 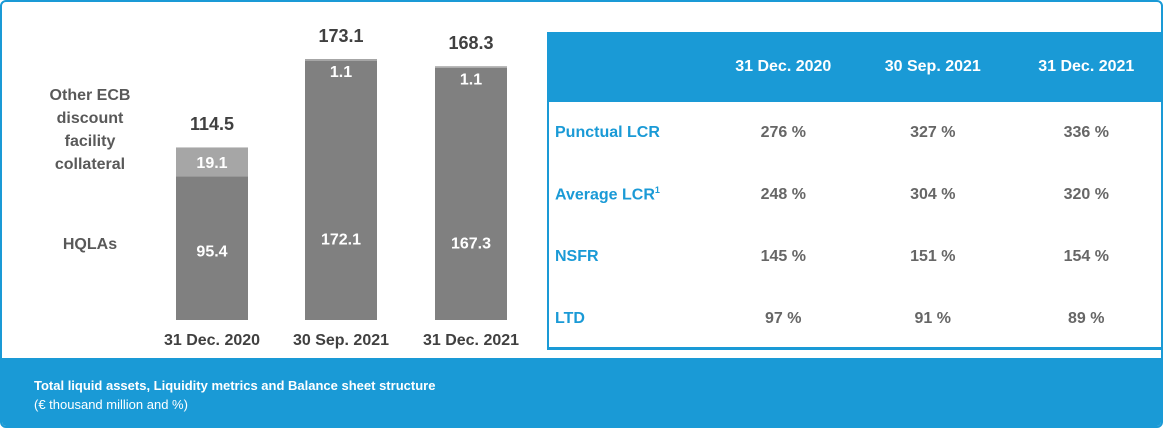 What do you see at coordinates (932, 66) in the screenshot?
I see `column-header: 30 Sep. 2021` at bounding box center [932, 66].